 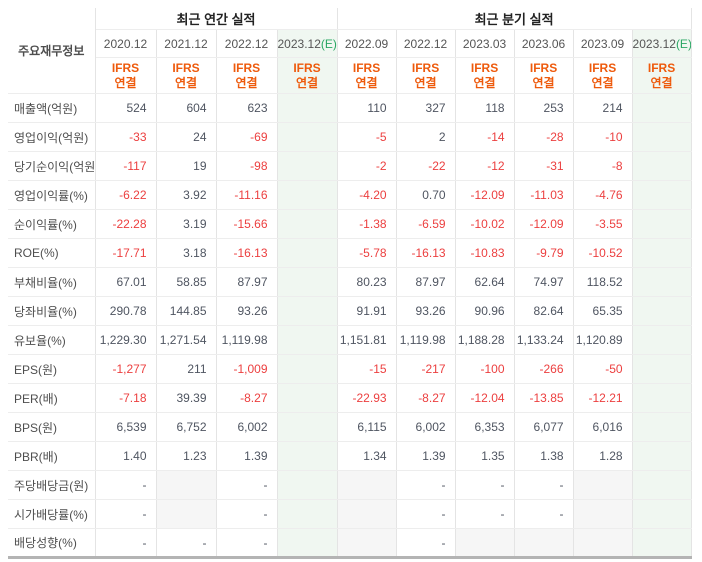 What do you see at coordinates (125, 43) in the screenshot?
I see `period-header: 2020.12` at bounding box center [125, 43].